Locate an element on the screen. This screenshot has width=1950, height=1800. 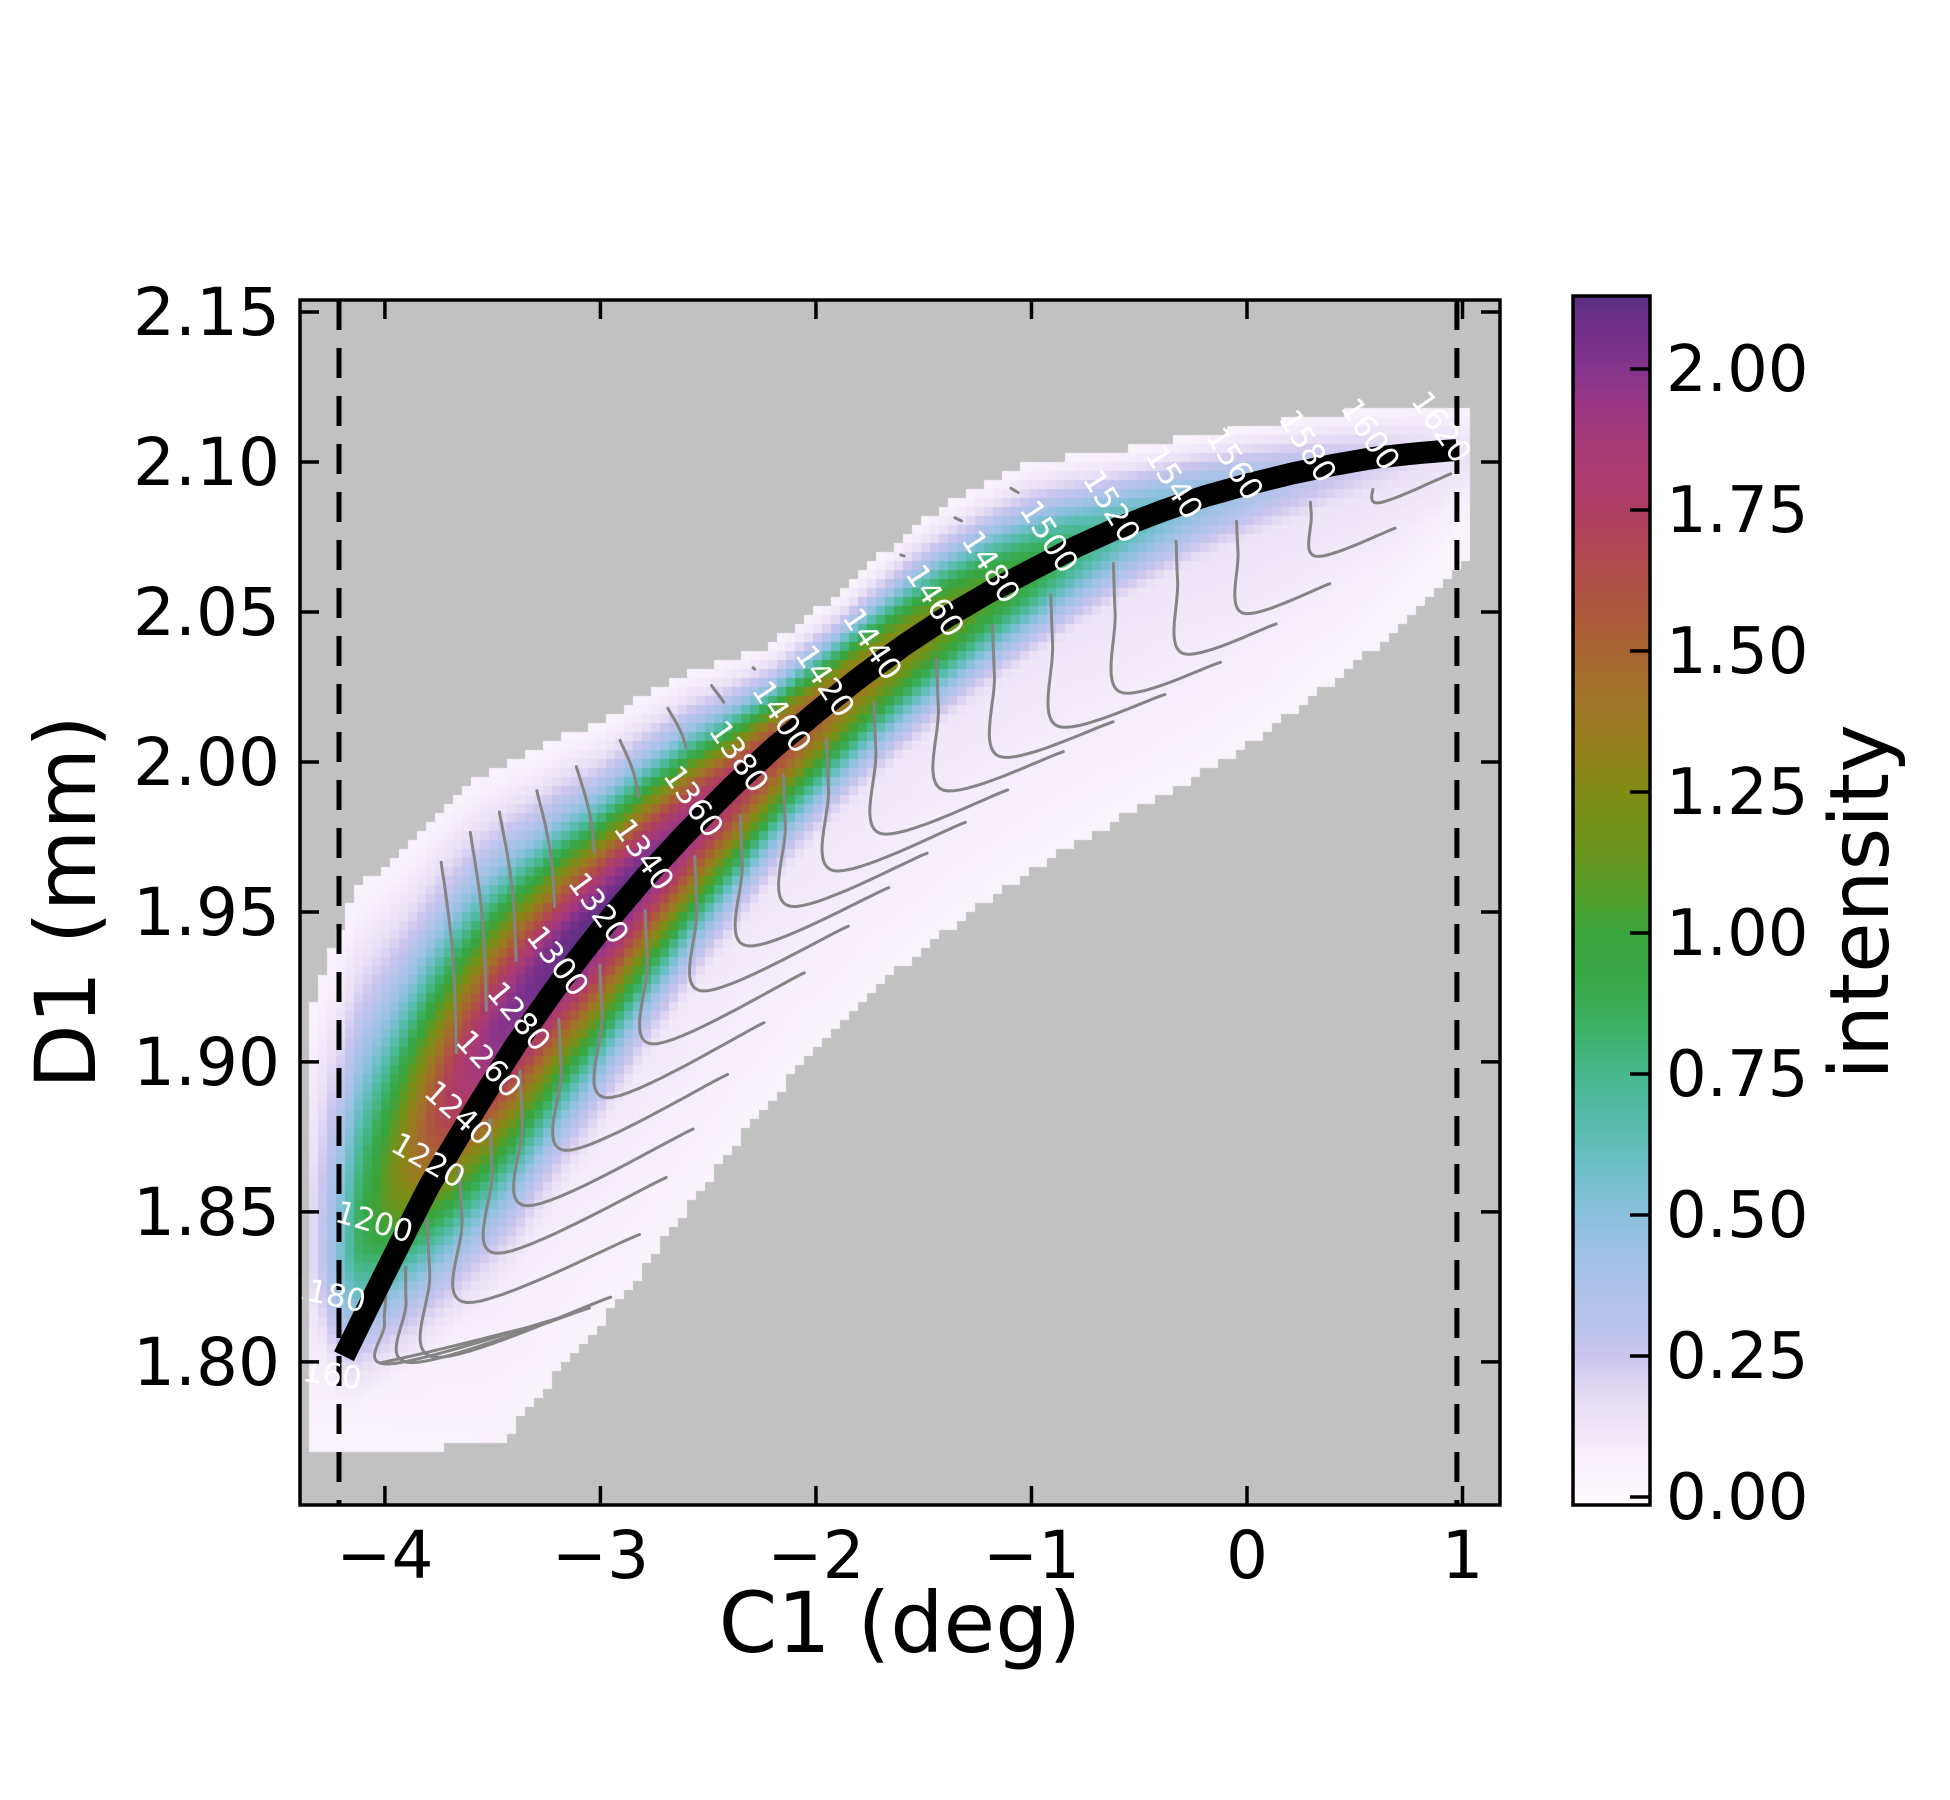
x-tick-label: −4 is located at coordinates (384, 1555).